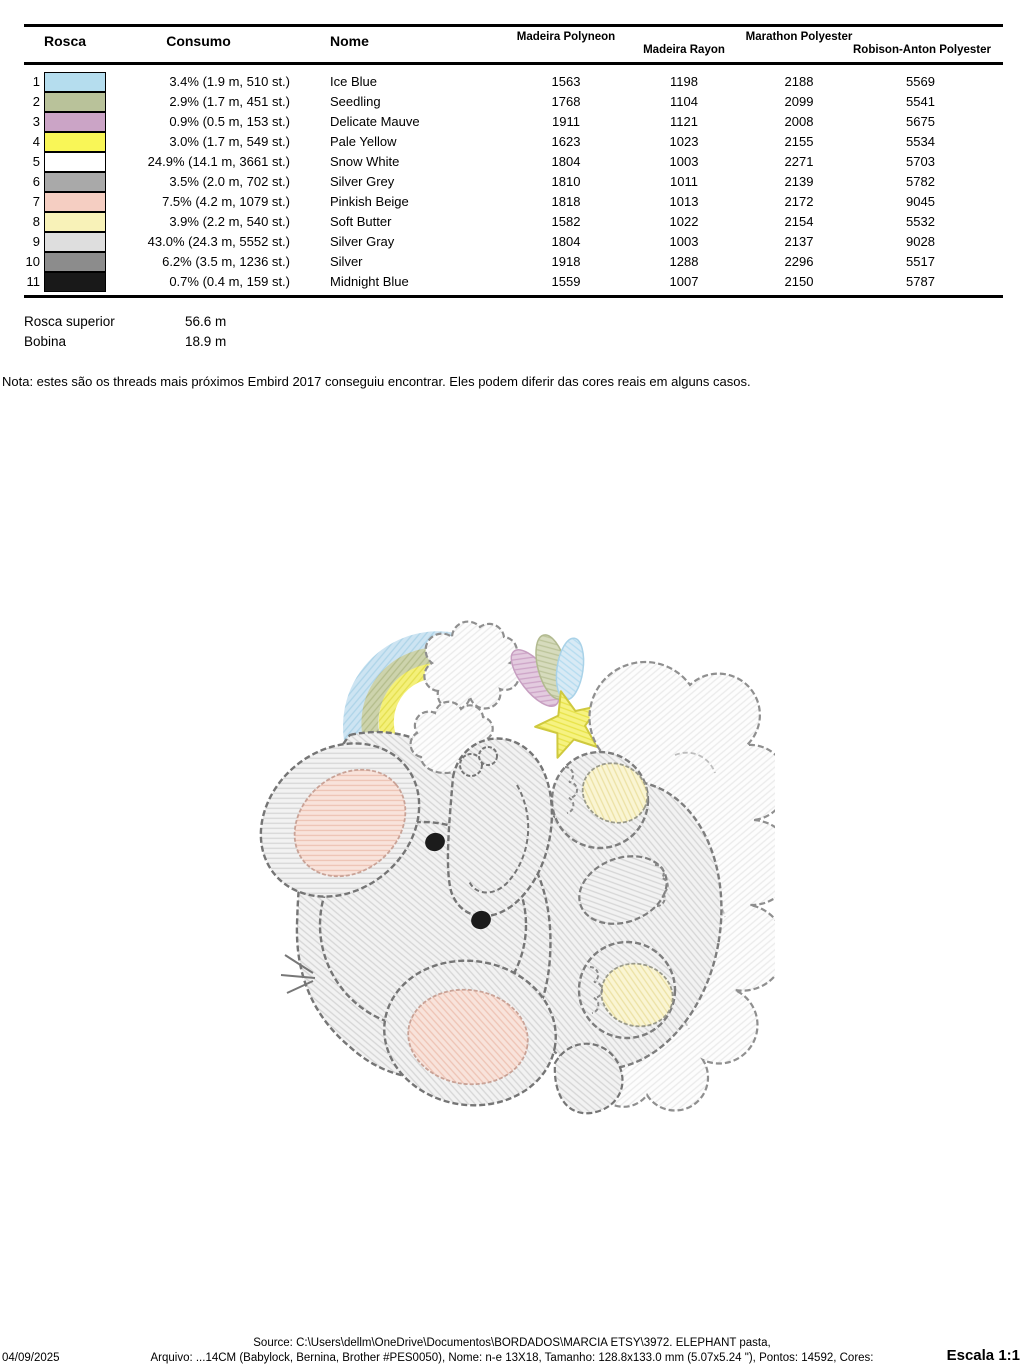 Image resolution: width=1024 pixels, height=1370 pixels. I want to click on robison-cell: 9028, so click(920, 241).